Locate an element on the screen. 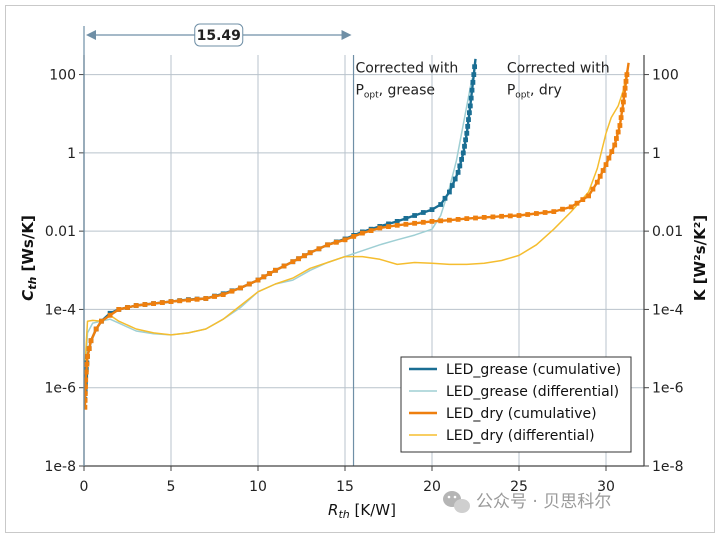 The height and width of the screenshot is (540, 722). x-tick-label: 0 is located at coordinates (84, 487).